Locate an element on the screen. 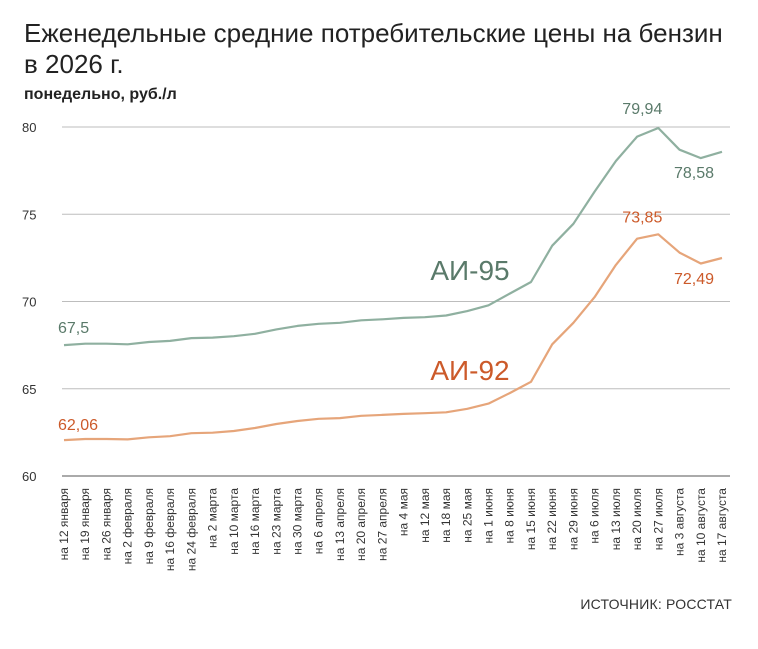 Image resolution: width=758 pixels, height=649 pixels. x-tick-label: на 27 апреля is located at coordinates (382, 524).